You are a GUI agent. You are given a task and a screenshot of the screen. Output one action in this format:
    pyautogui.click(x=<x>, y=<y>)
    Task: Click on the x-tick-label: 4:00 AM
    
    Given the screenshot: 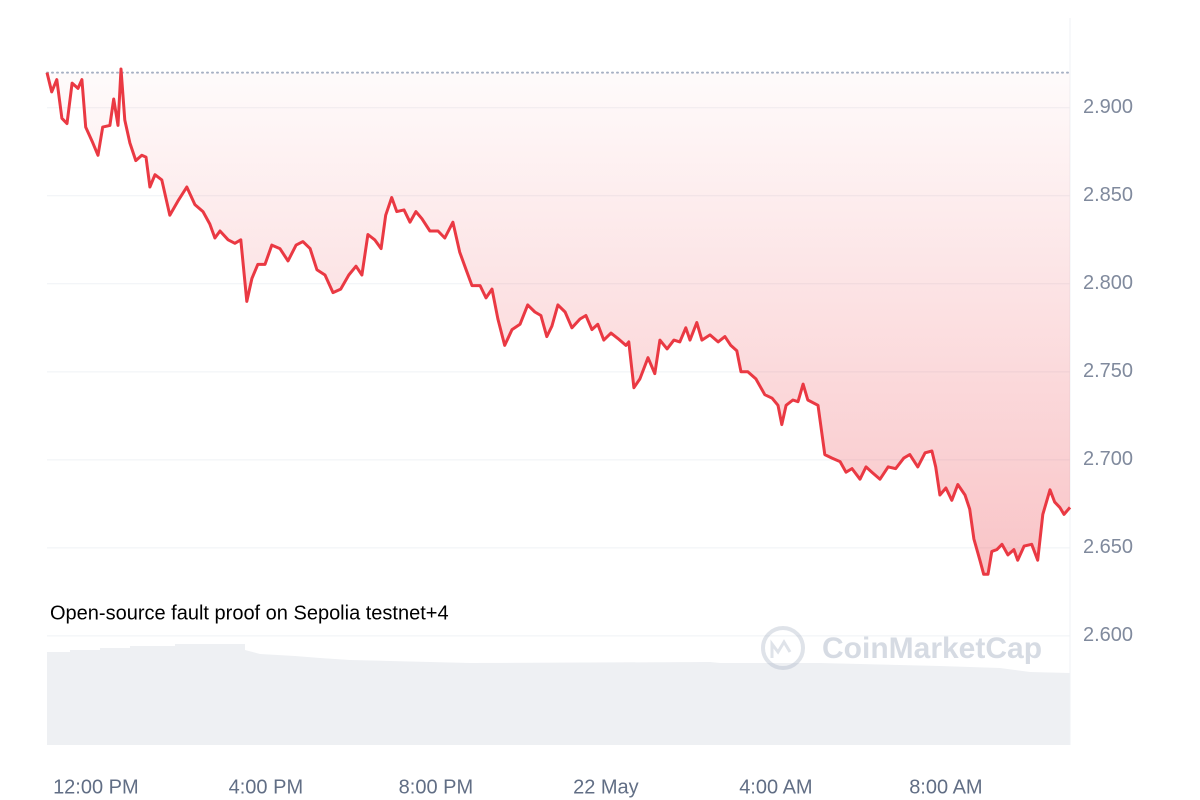 What is the action you would take?
    pyautogui.click(x=775, y=787)
    